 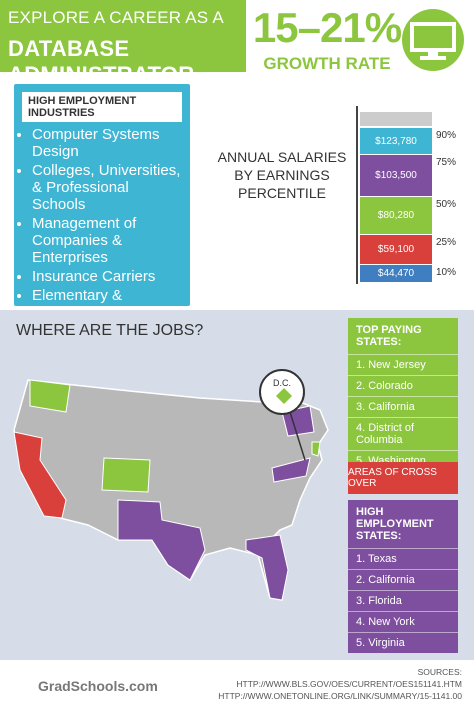 I want to click on panel-item: 5. Virginia, so click(x=403, y=642).